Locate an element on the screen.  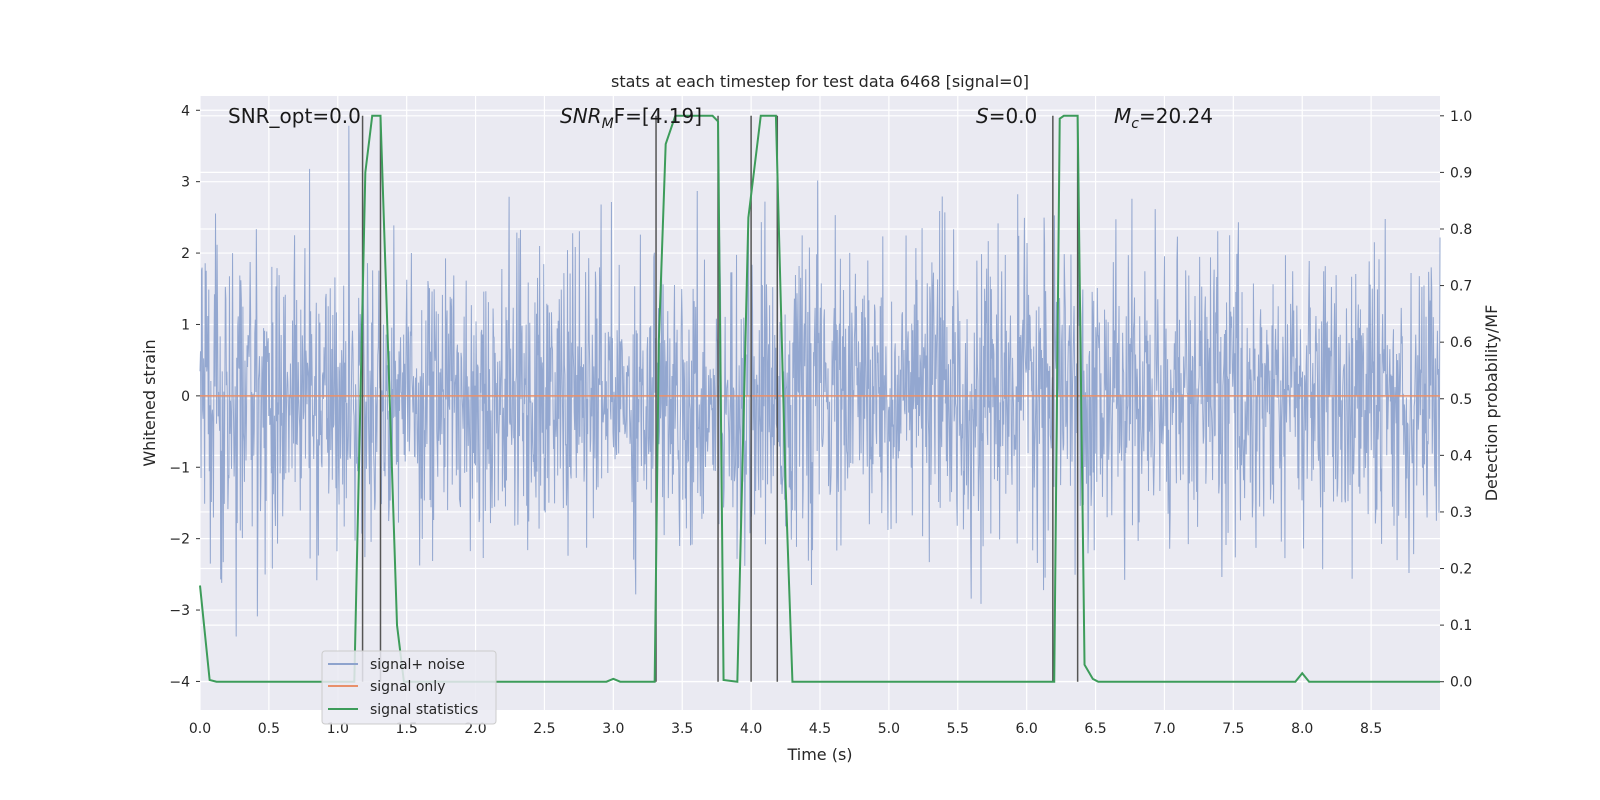
legend-box is located at coordinates (409, 687).